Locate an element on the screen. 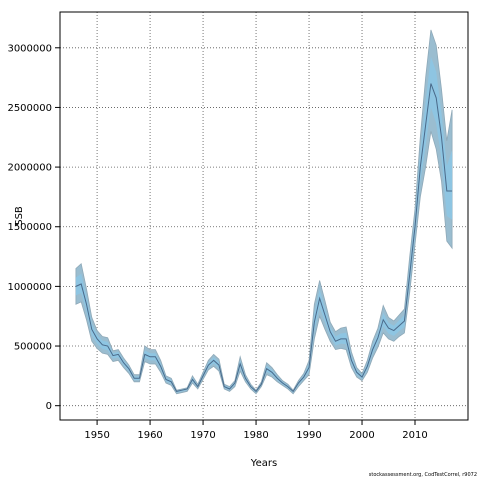 This screenshot has width=480, height=480. y-tick-label: 1500000 is located at coordinates (29, 227).